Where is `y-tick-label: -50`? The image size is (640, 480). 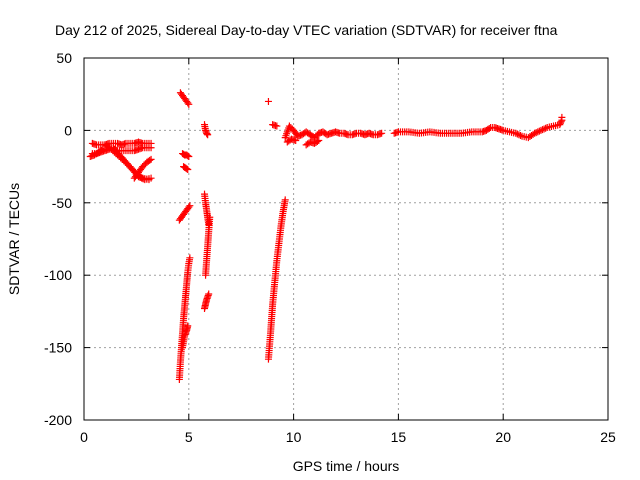
y-tick-label: -50 is located at coordinates (62, 203).